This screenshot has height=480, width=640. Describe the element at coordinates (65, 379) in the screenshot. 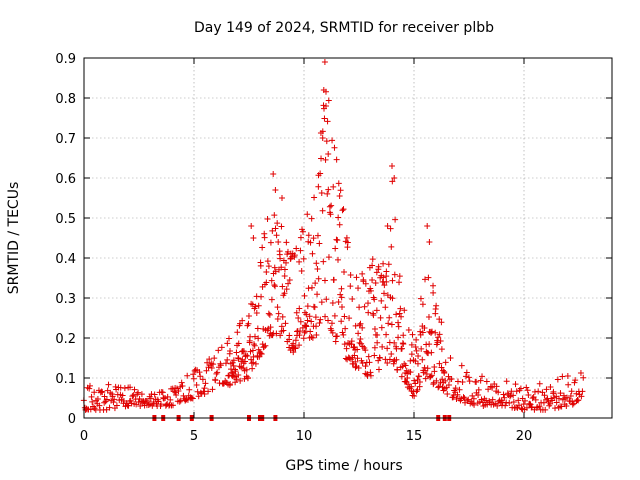

I see `y-tick-label: 0.1` at that location.